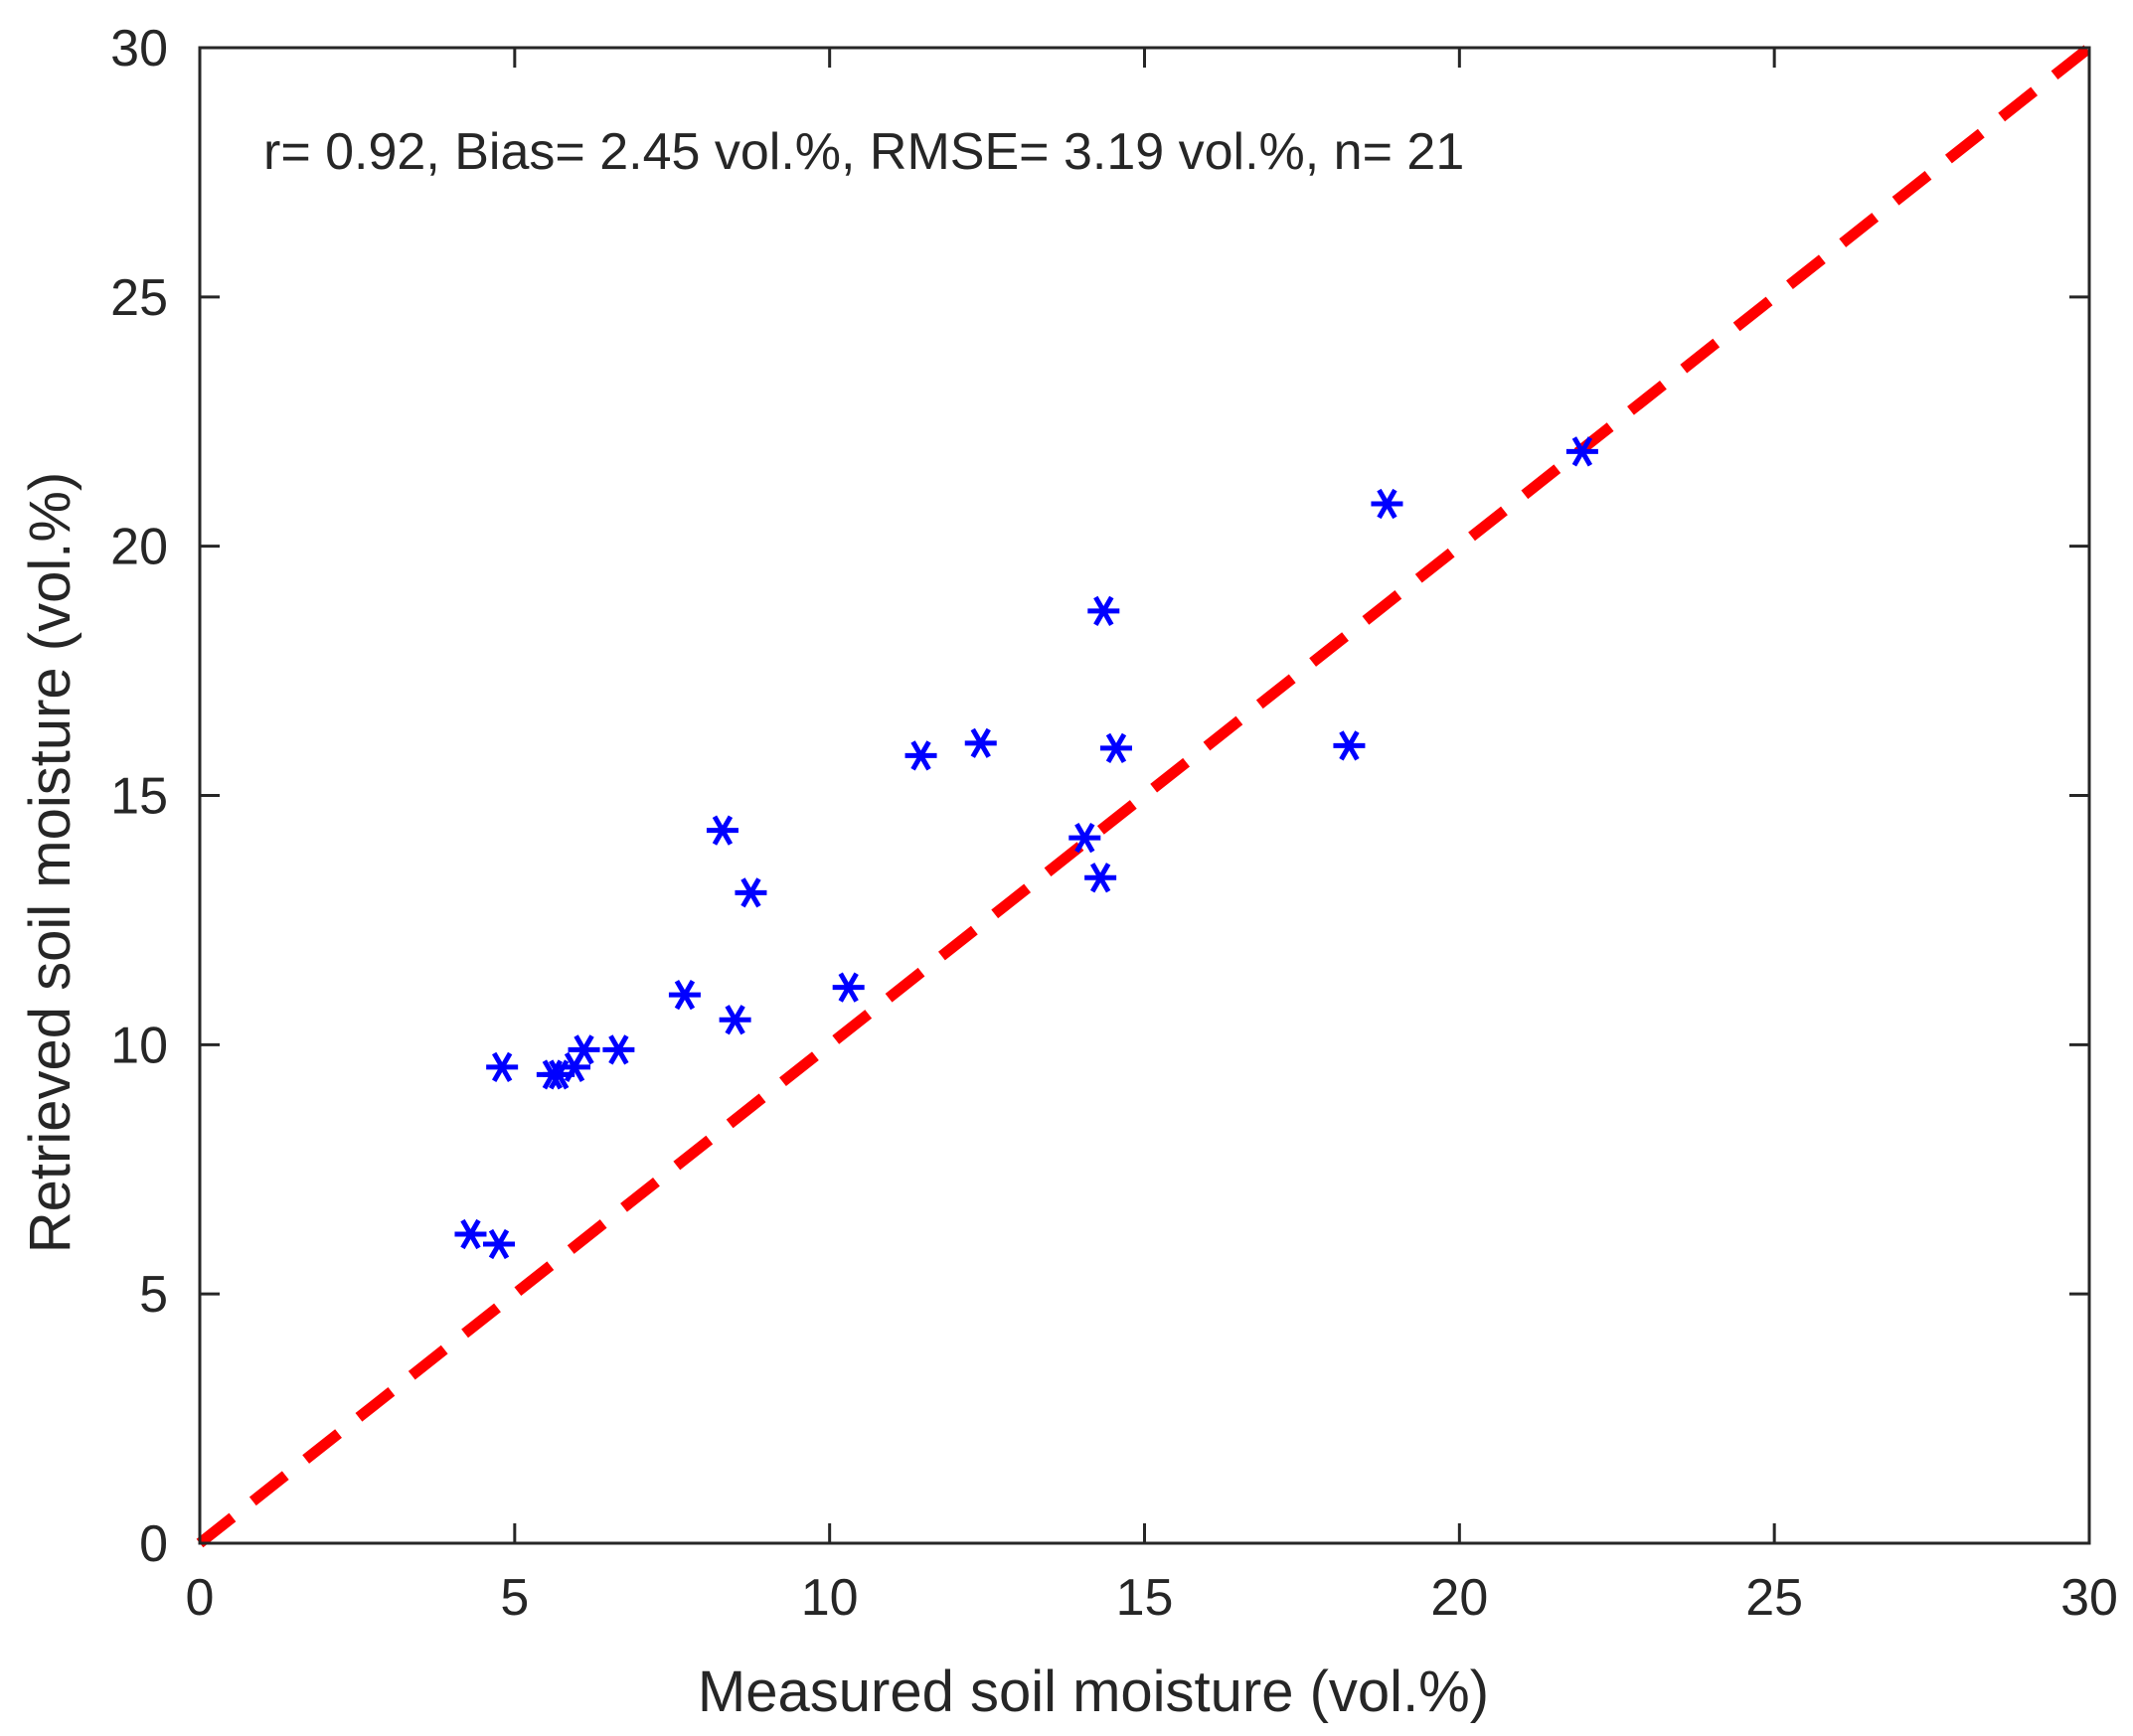 The height and width of the screenshot is (1736, 2133). I want to click on y-axis-title: Retrieved soil moisture (vol.%), so click(50, 862).